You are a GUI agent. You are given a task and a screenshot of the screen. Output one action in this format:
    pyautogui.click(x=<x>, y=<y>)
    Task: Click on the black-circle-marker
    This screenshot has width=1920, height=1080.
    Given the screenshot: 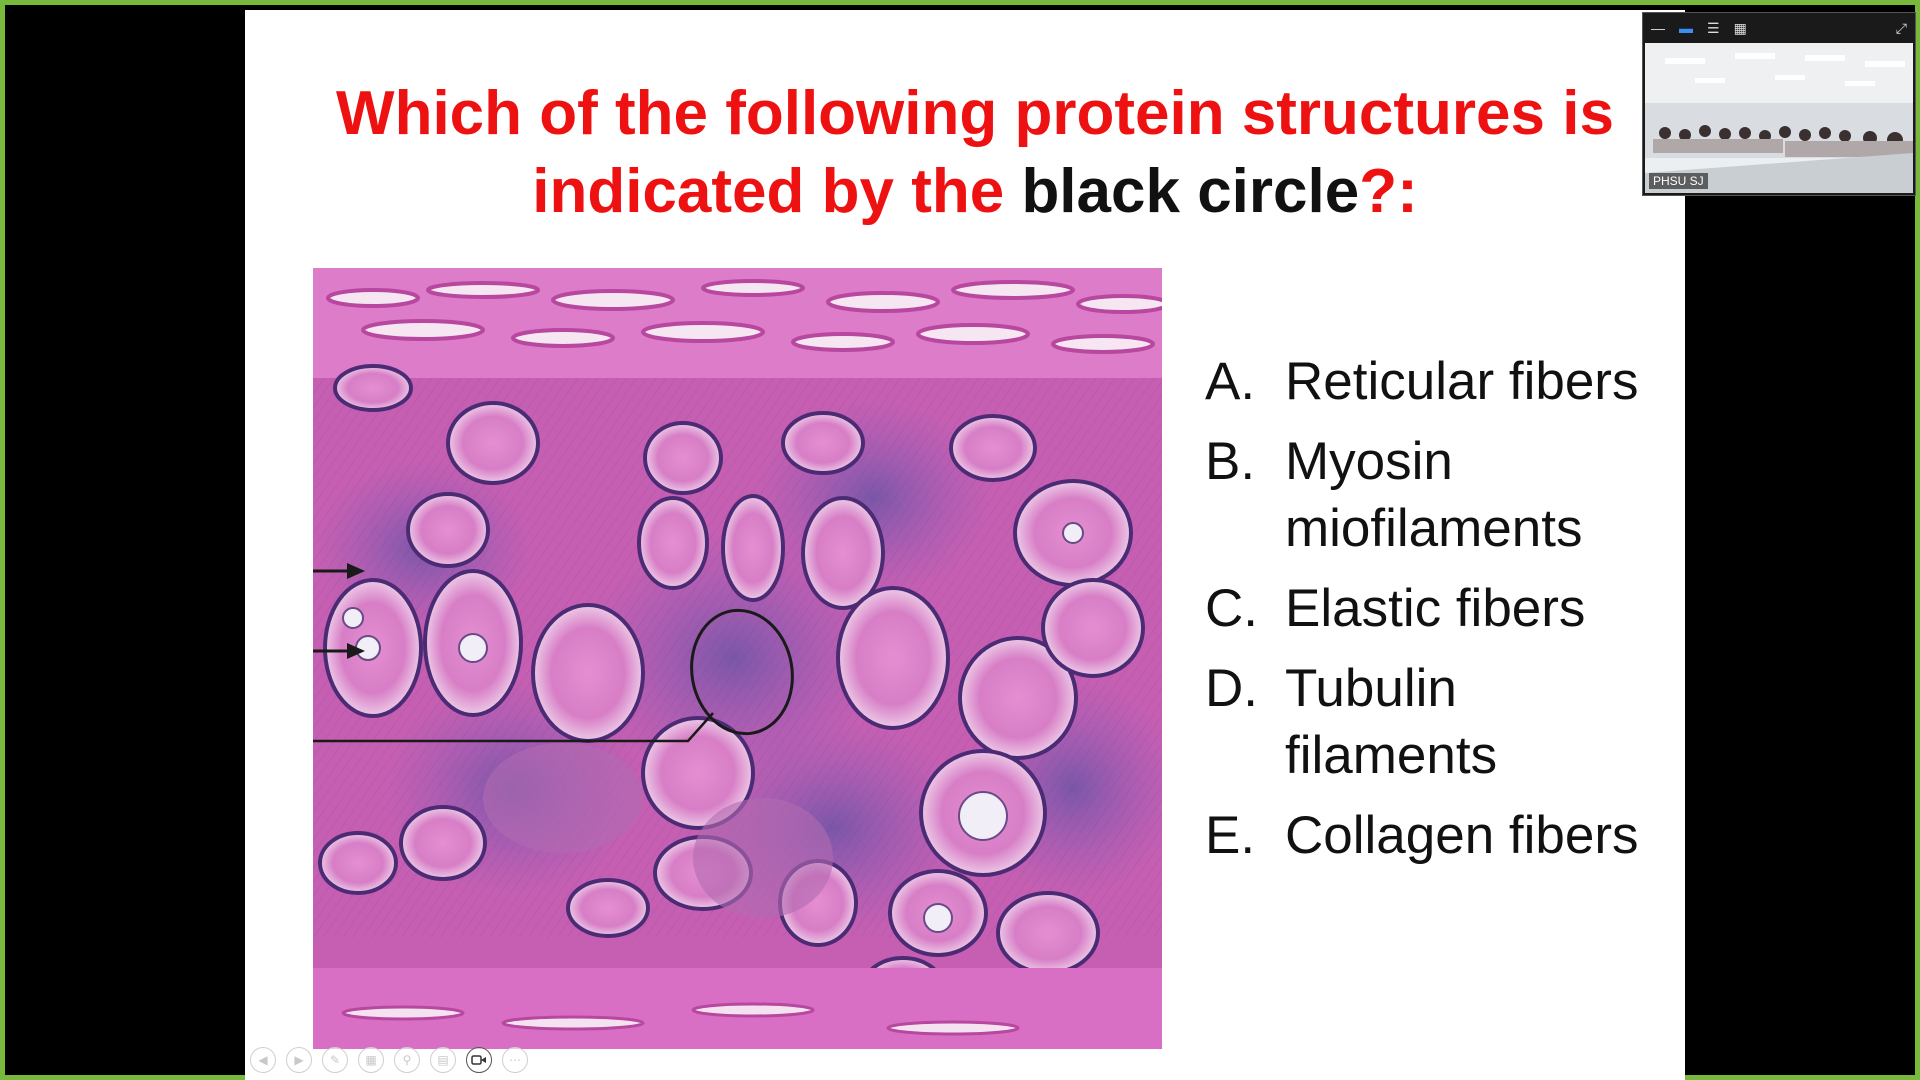 What is the action you would take?
    pyautogui.click(x=742, y=672)
    